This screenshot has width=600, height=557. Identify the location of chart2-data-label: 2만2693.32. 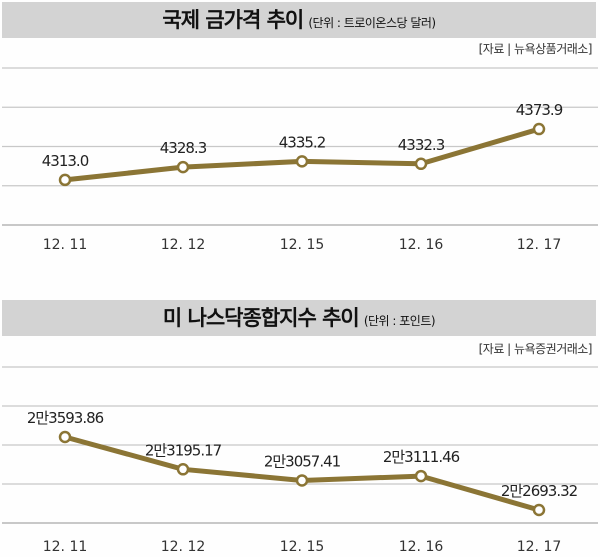
(539, 491).